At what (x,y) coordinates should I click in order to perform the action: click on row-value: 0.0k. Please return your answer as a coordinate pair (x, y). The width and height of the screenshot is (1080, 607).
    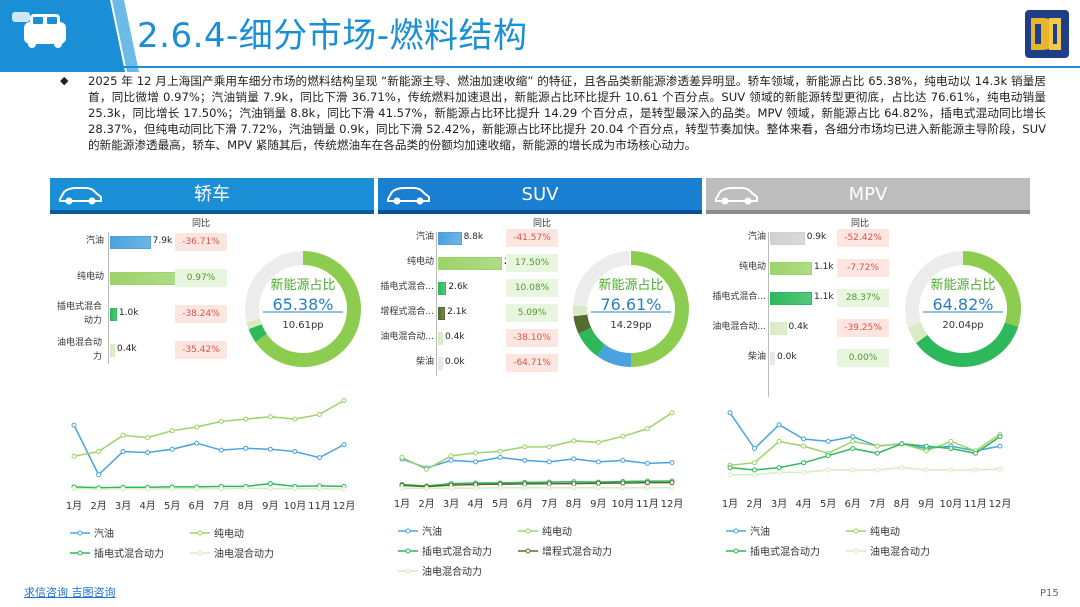
    Looking at the image, I should click on (787, 357).